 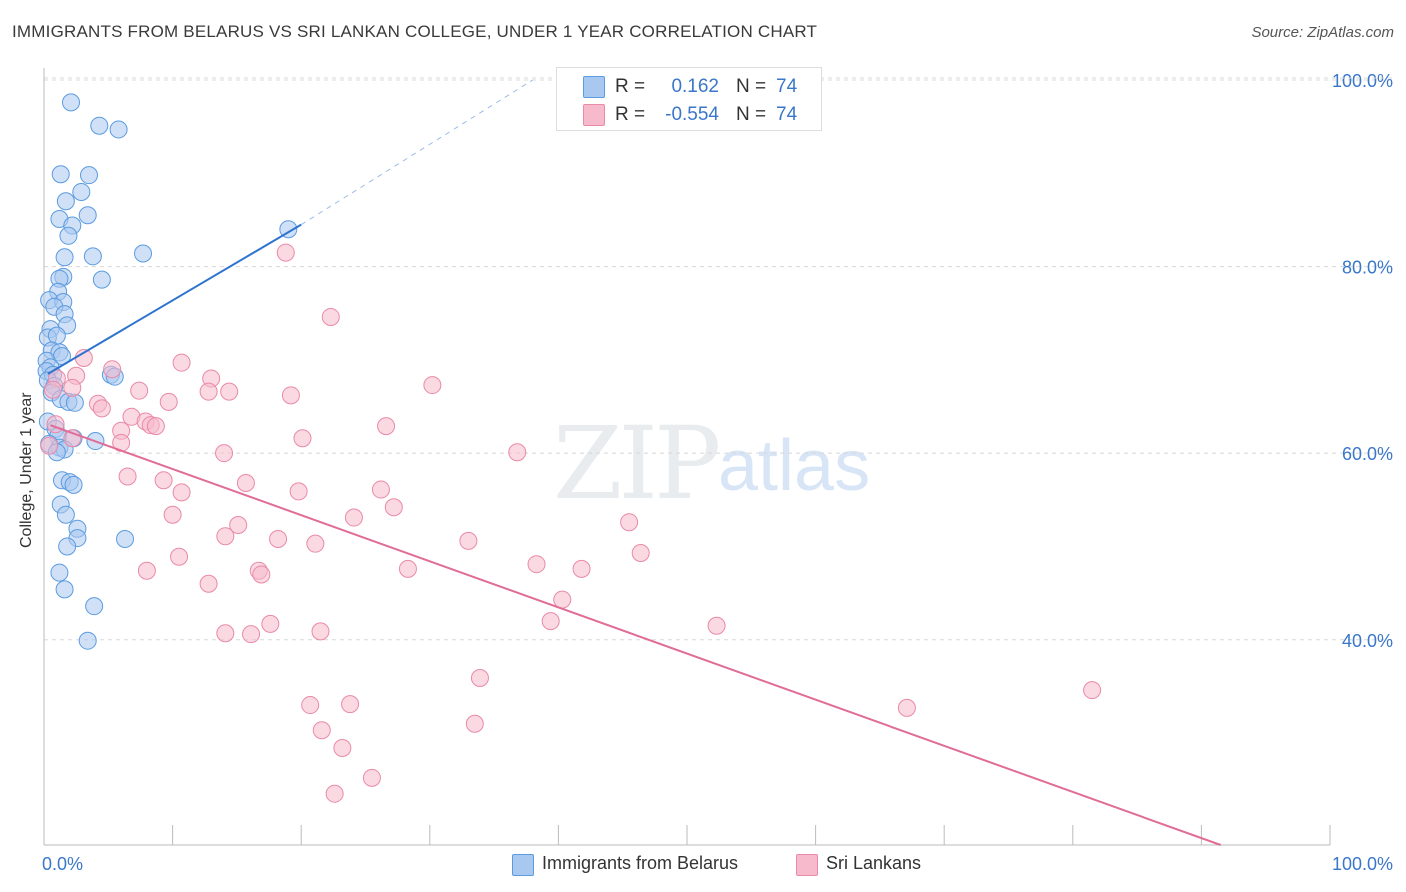 What do you see at coordinates (416, 152) in the screenshot?
I see `trendline-belarus-extension` at bounding box center [416, 152].